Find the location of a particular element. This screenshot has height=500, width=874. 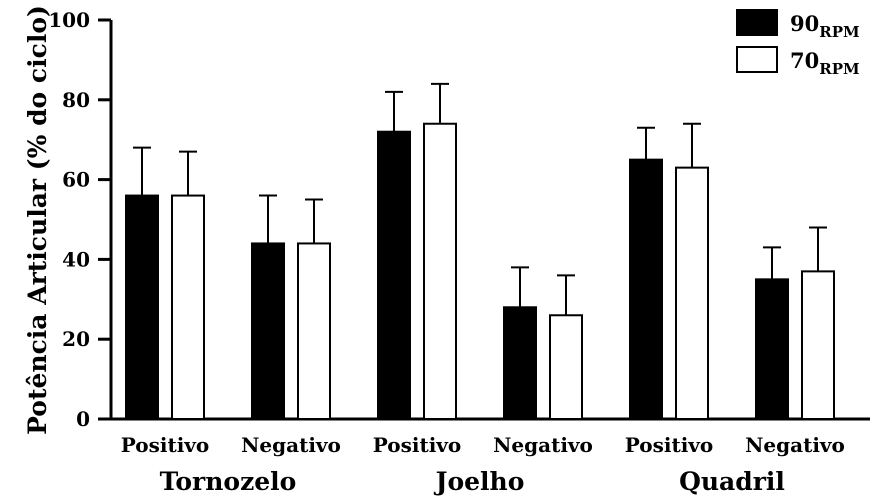

y-axis-label: Potência Articular (% do ciclo) is located at coordinates (37, 220).